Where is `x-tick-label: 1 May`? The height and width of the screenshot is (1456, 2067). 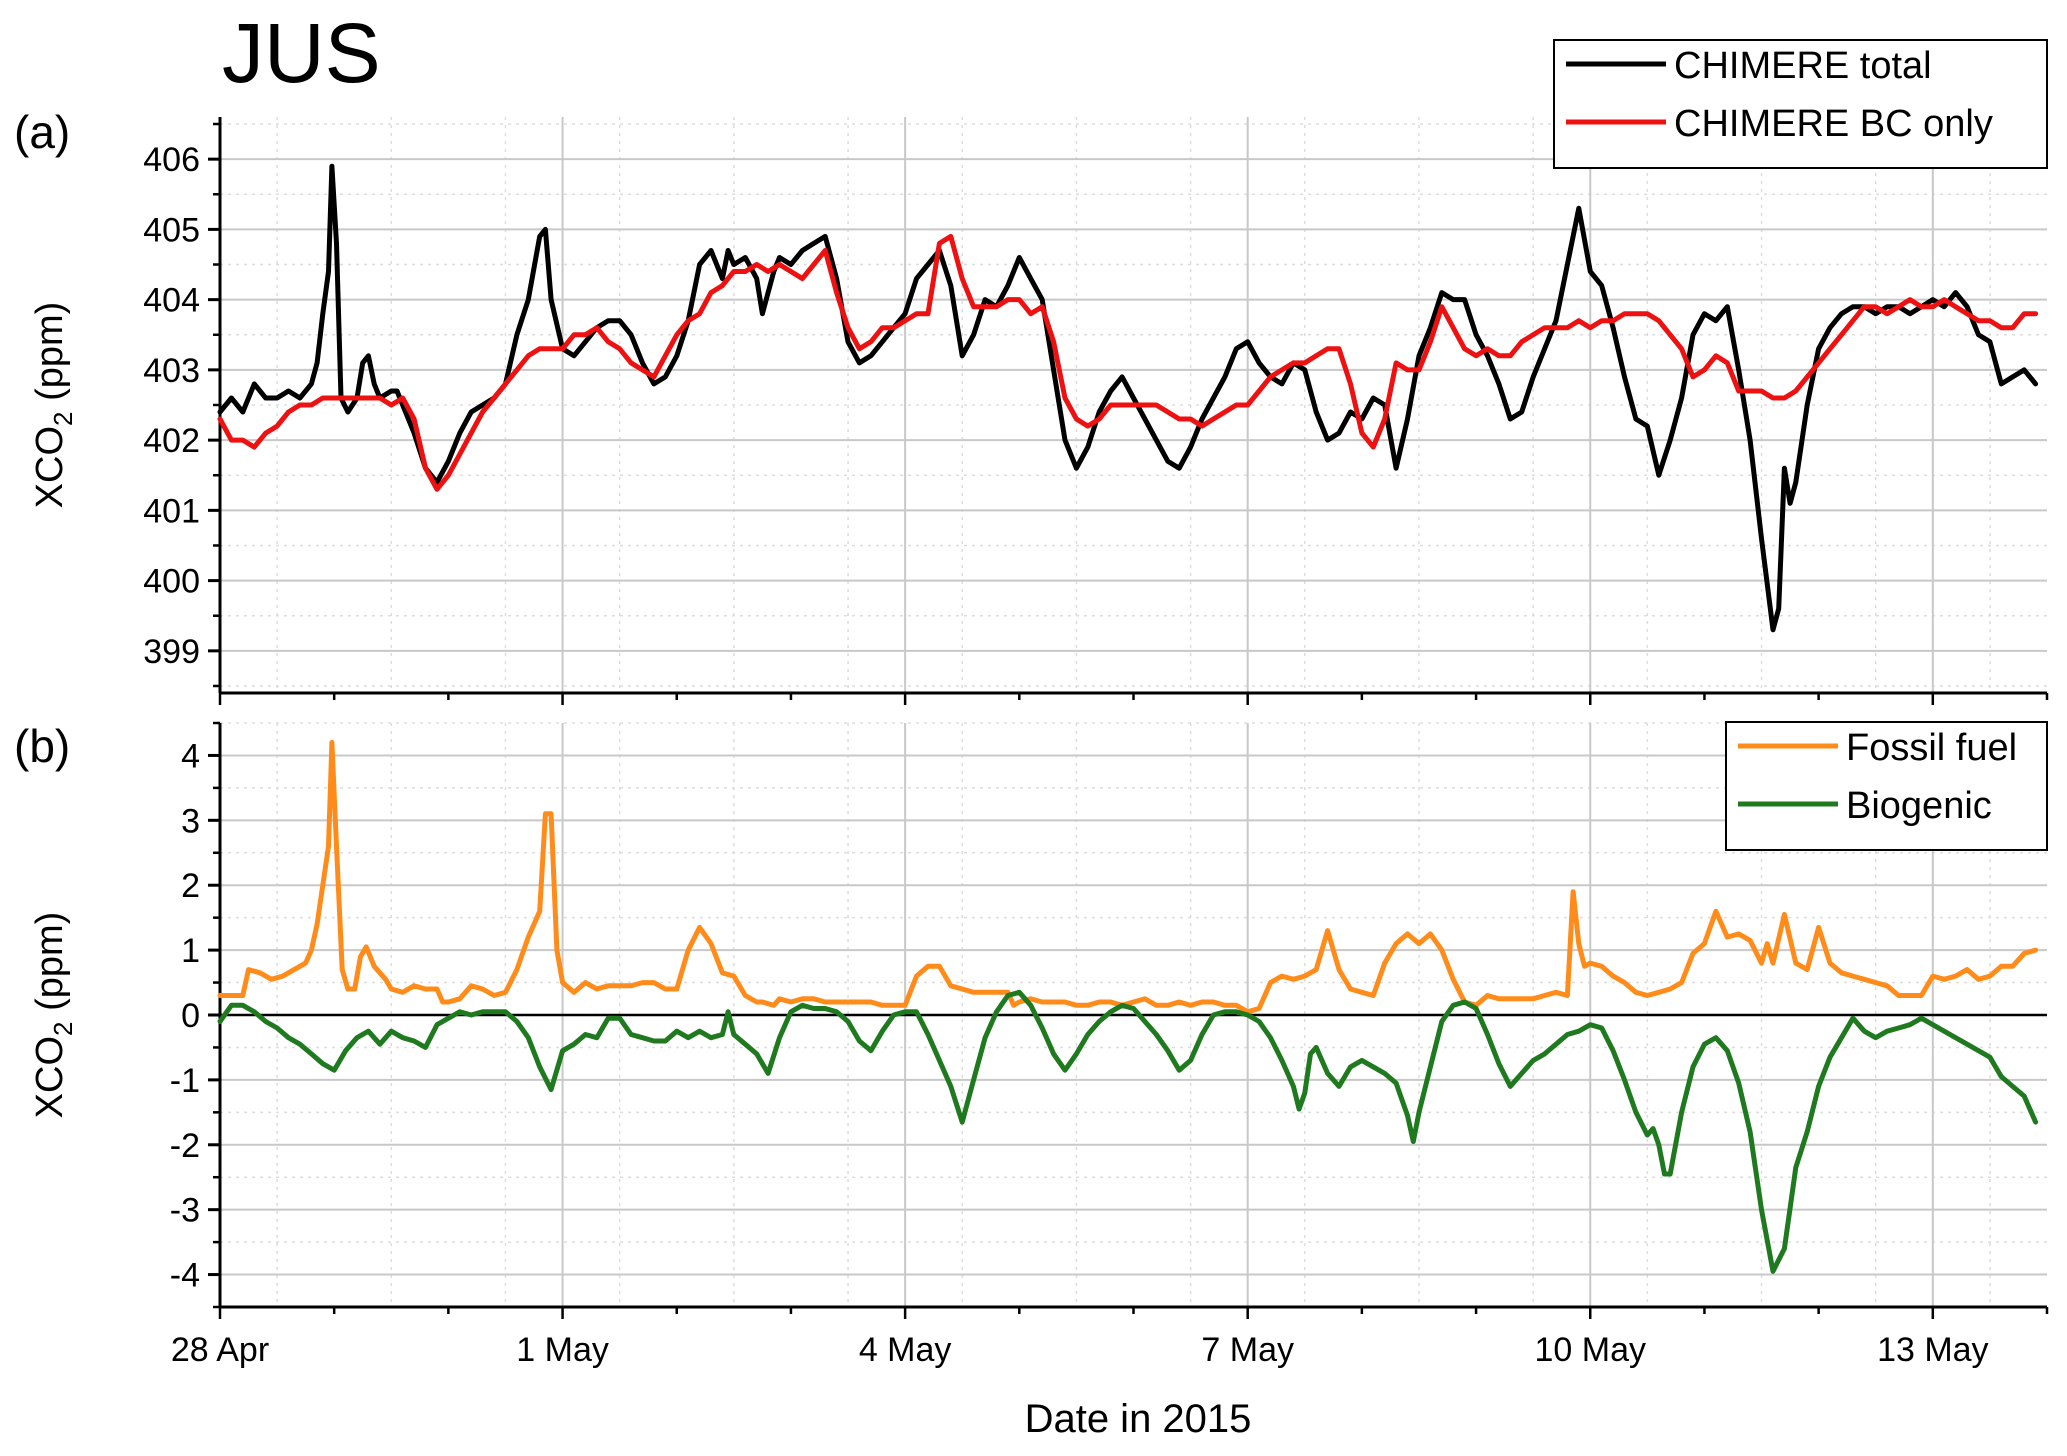
x-tick-label: 1 May is located at coordinates (562, 1350).